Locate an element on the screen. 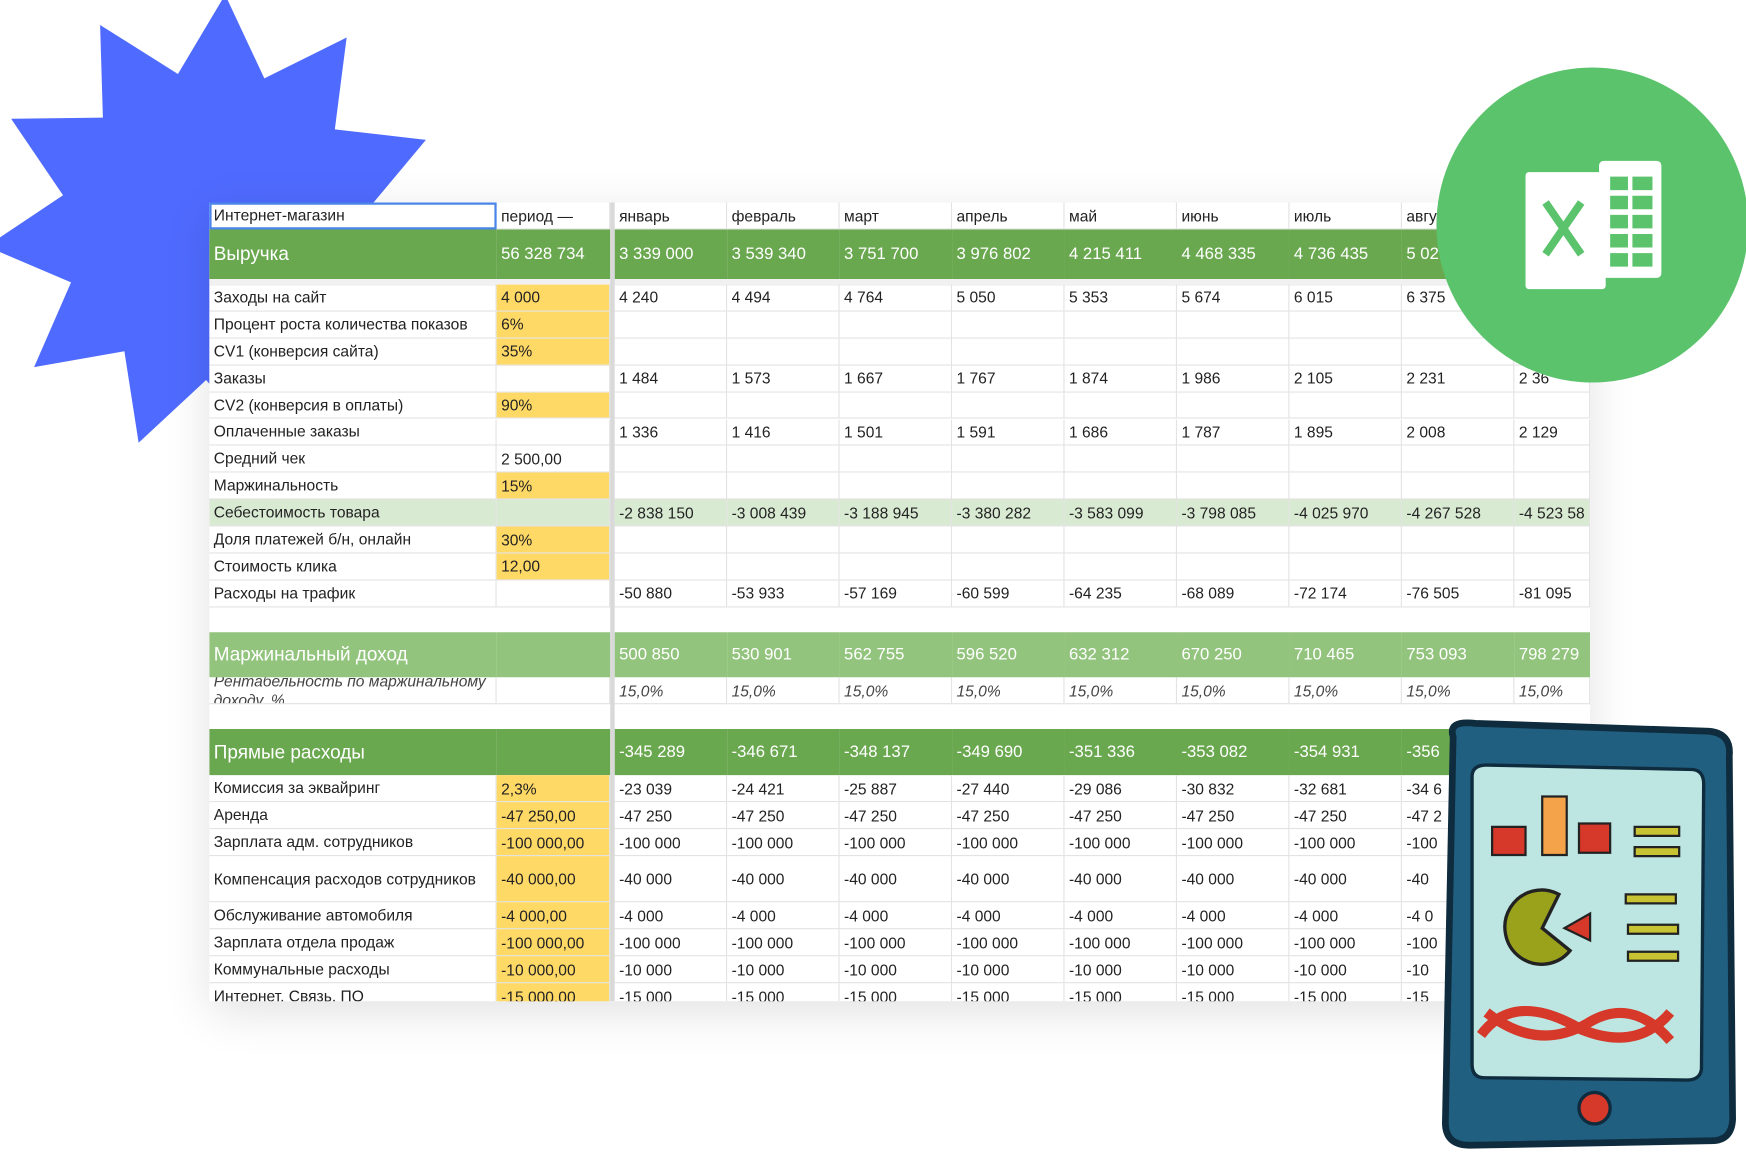 The width and height of the screenshot is (1746, 1152). row-label: Маржинальность is located at coordinates (353, 486).